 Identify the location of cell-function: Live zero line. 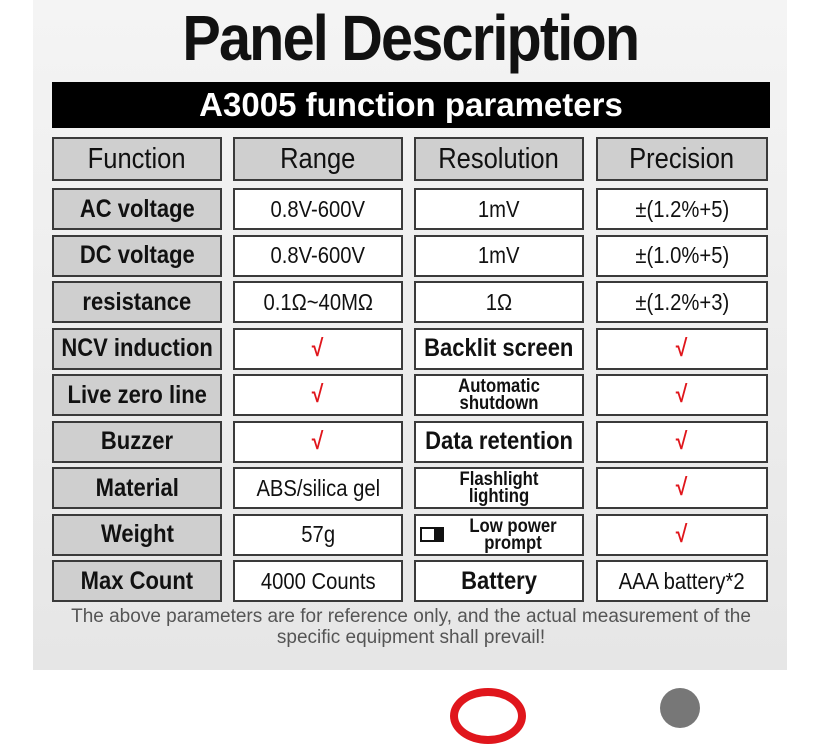
(137, 395).